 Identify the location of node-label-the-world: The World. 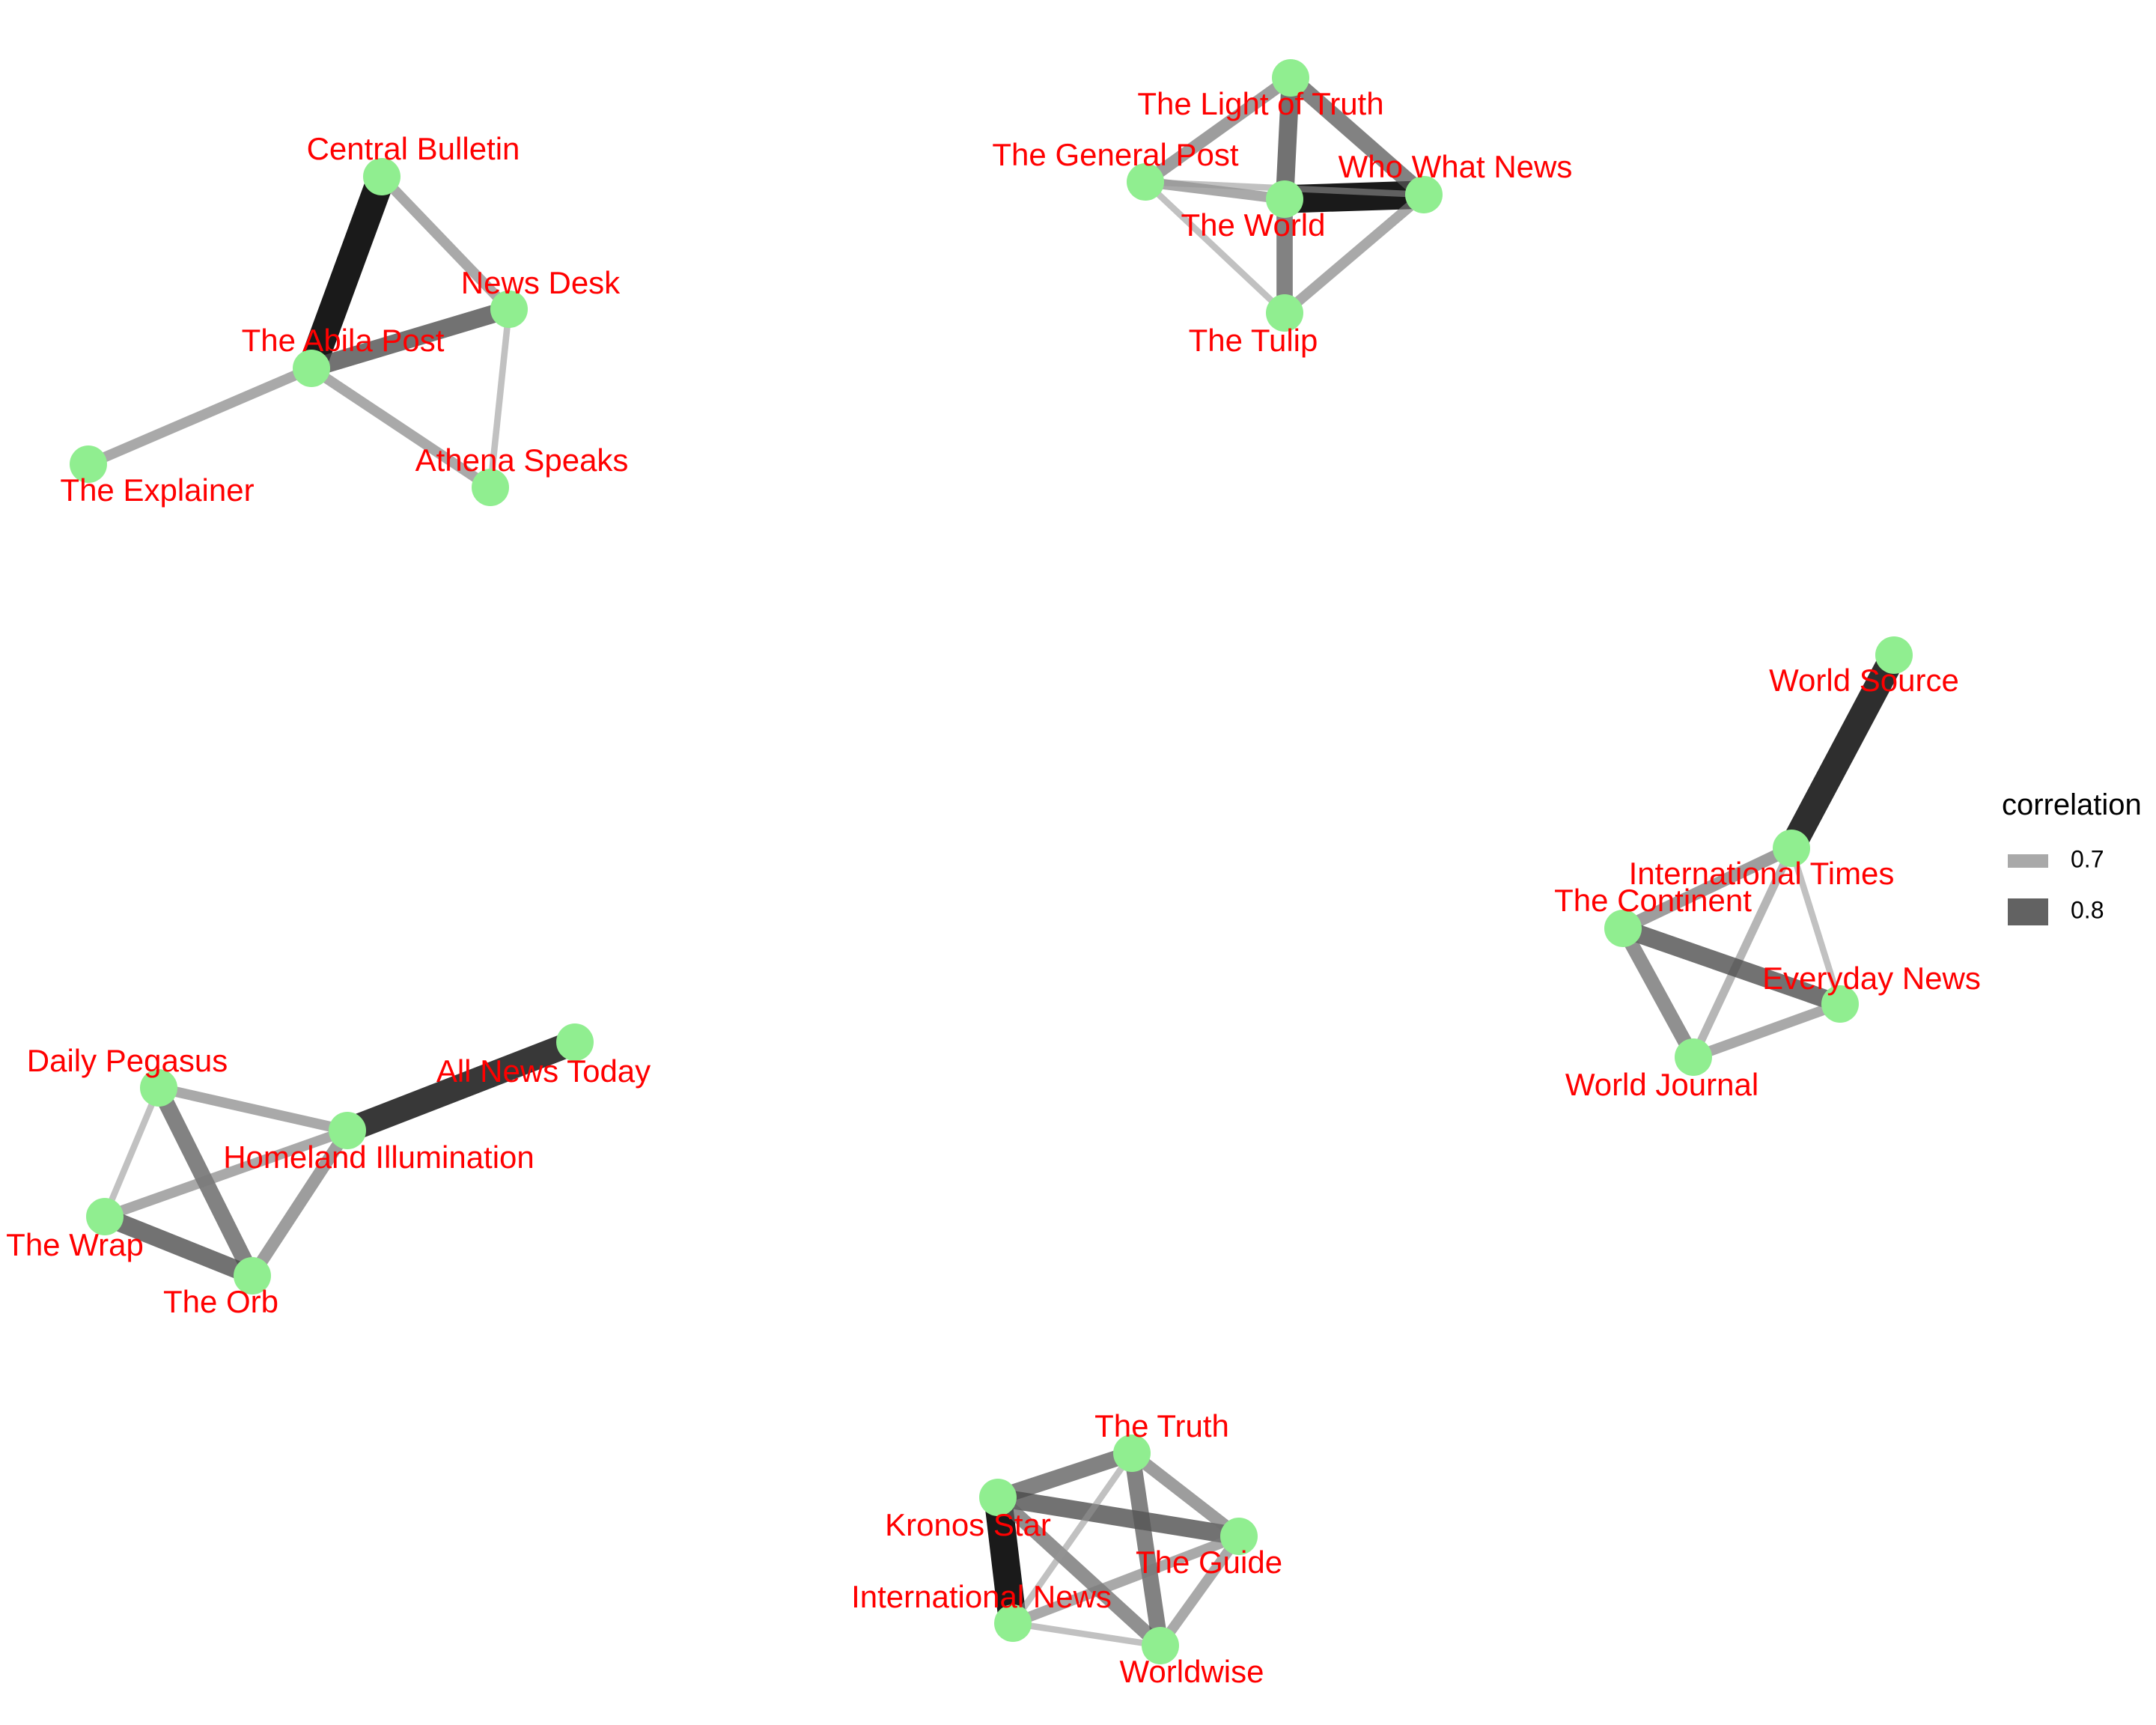
(1253, 225).